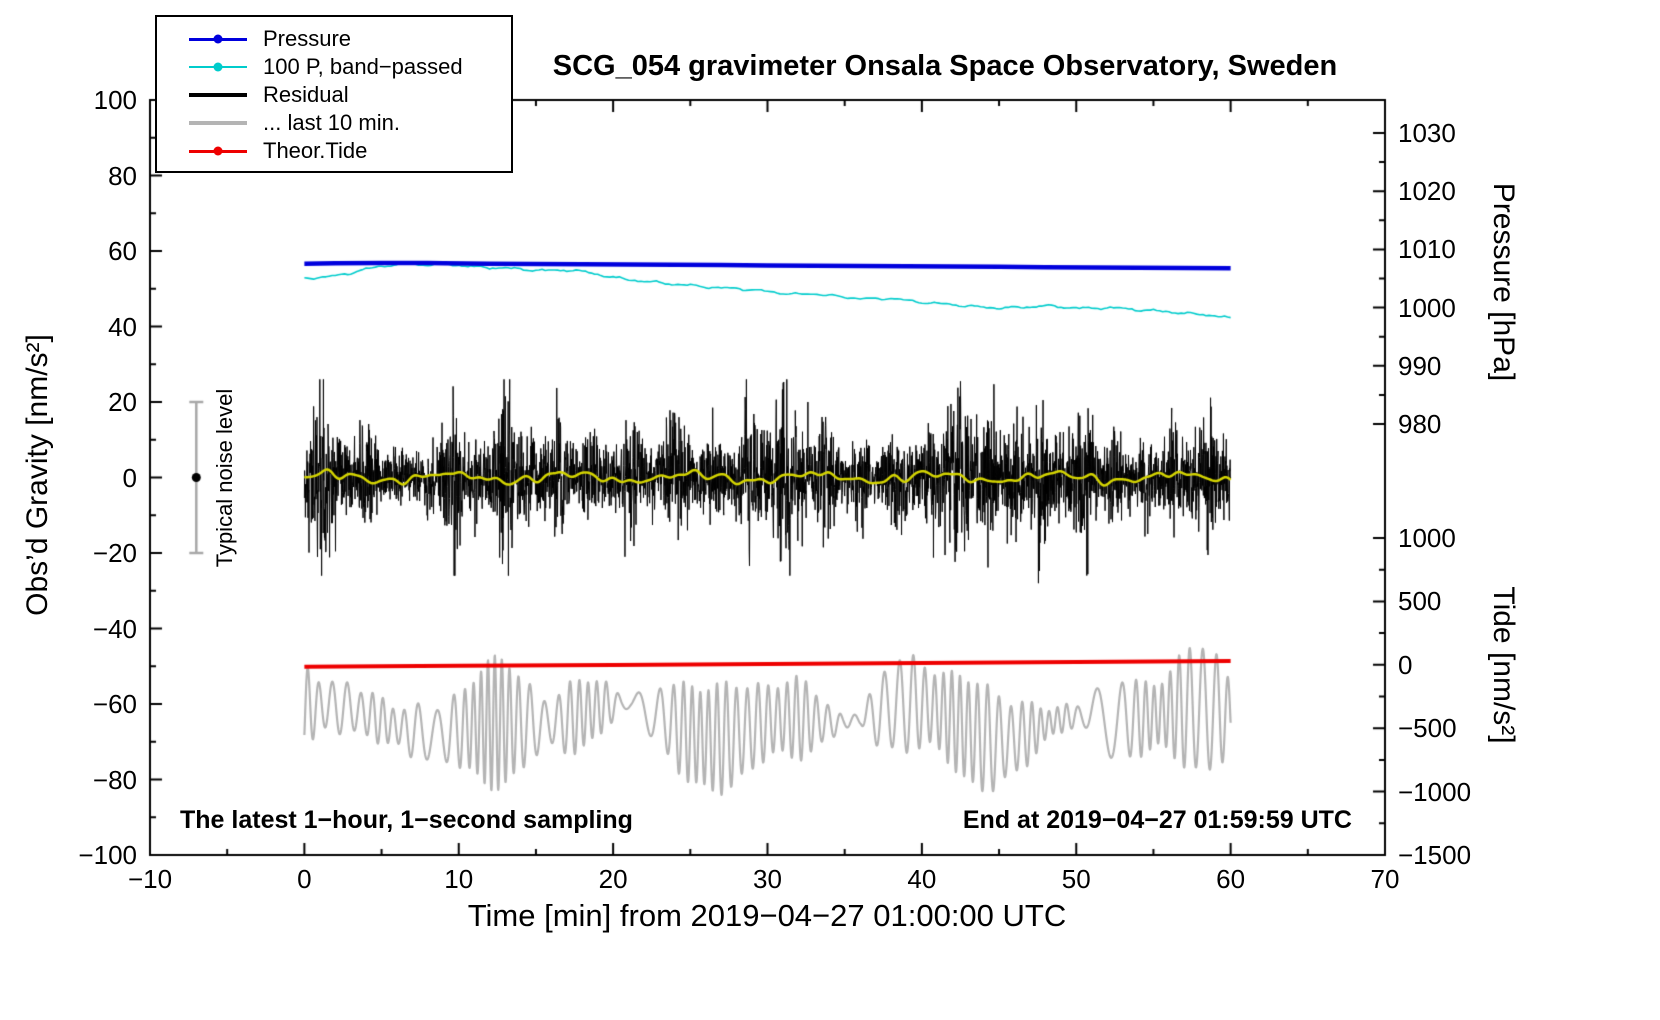  I want to click on tick-label: −1000, so click(1435, 791).